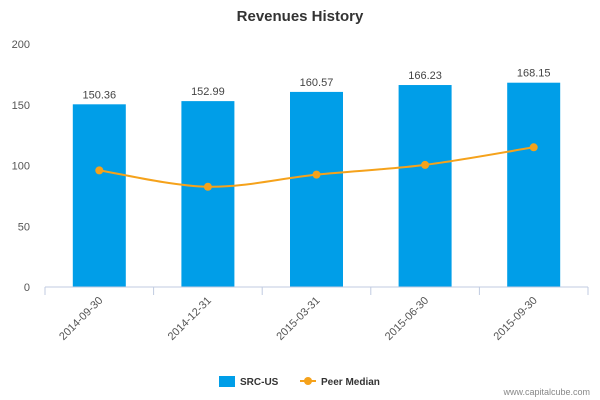  Describe the element at coordinates (99, 95) in the screenshot. I see `bar-data-label: 150.36` at that location.